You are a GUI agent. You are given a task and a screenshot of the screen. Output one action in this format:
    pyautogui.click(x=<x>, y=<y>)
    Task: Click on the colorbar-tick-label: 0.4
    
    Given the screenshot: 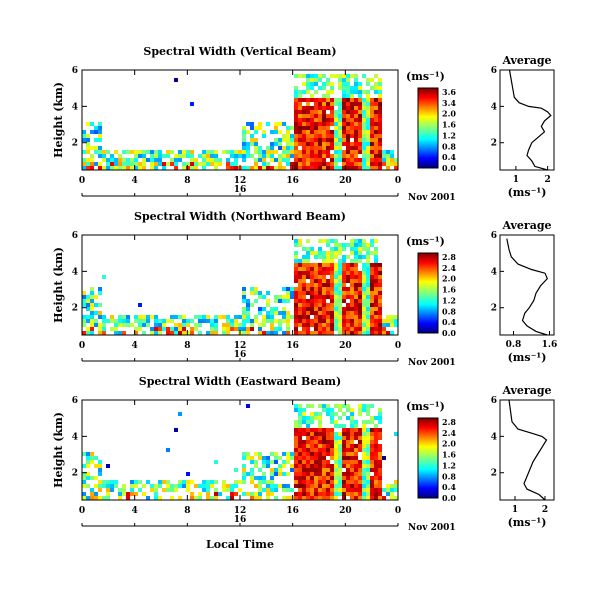 What is the action you would take?
    pyautogui.click(x=449, y=322)
    